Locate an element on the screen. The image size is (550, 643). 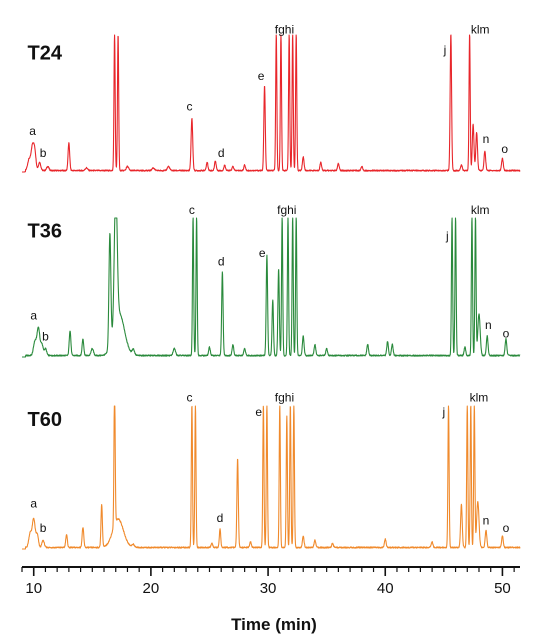
peak-label-t24-e: e is located at coordinates (261, 76).